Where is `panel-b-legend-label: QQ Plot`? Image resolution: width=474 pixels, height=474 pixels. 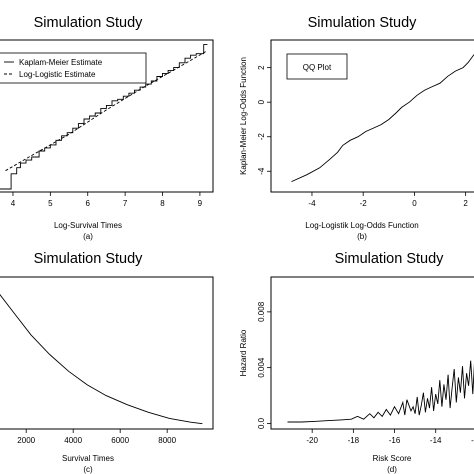
panel-b-legend-label: QQ Plot is located at coordinates (317, 67).